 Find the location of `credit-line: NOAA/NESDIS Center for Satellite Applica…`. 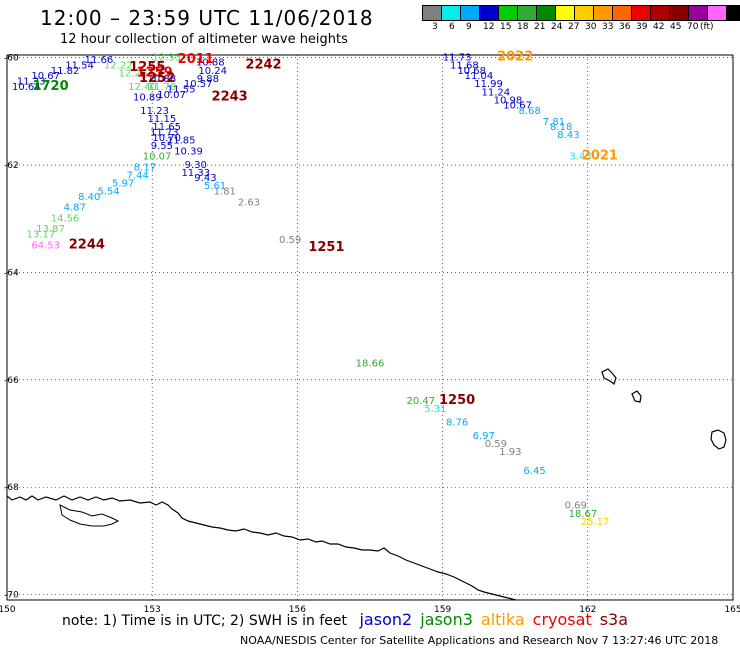

credit-line: NOAA/NESDIS Center for Satellite Applica… is located at coordinates (479, 640).